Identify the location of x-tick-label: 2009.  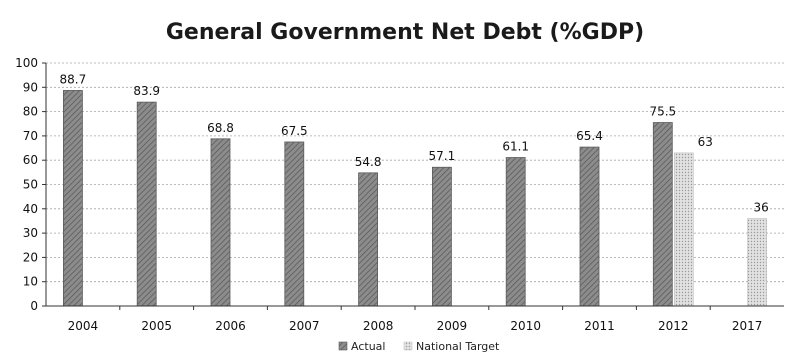
(452, 326).